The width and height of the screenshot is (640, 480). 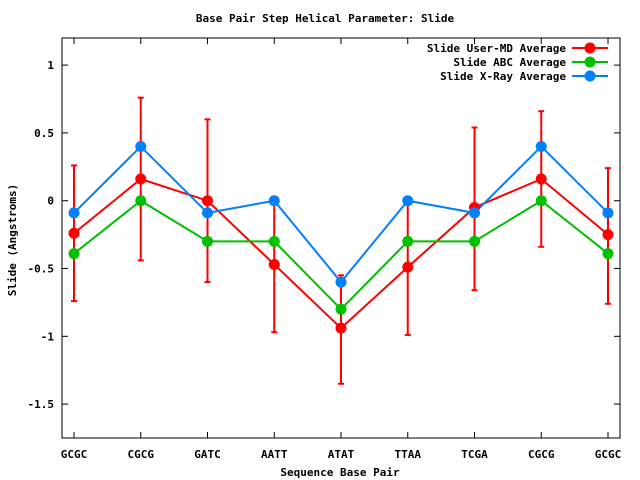 What do you see at coordinates (50, 201) in the screenshot?
I see `y-tick-label: 0` at bounding box center [50, 201].